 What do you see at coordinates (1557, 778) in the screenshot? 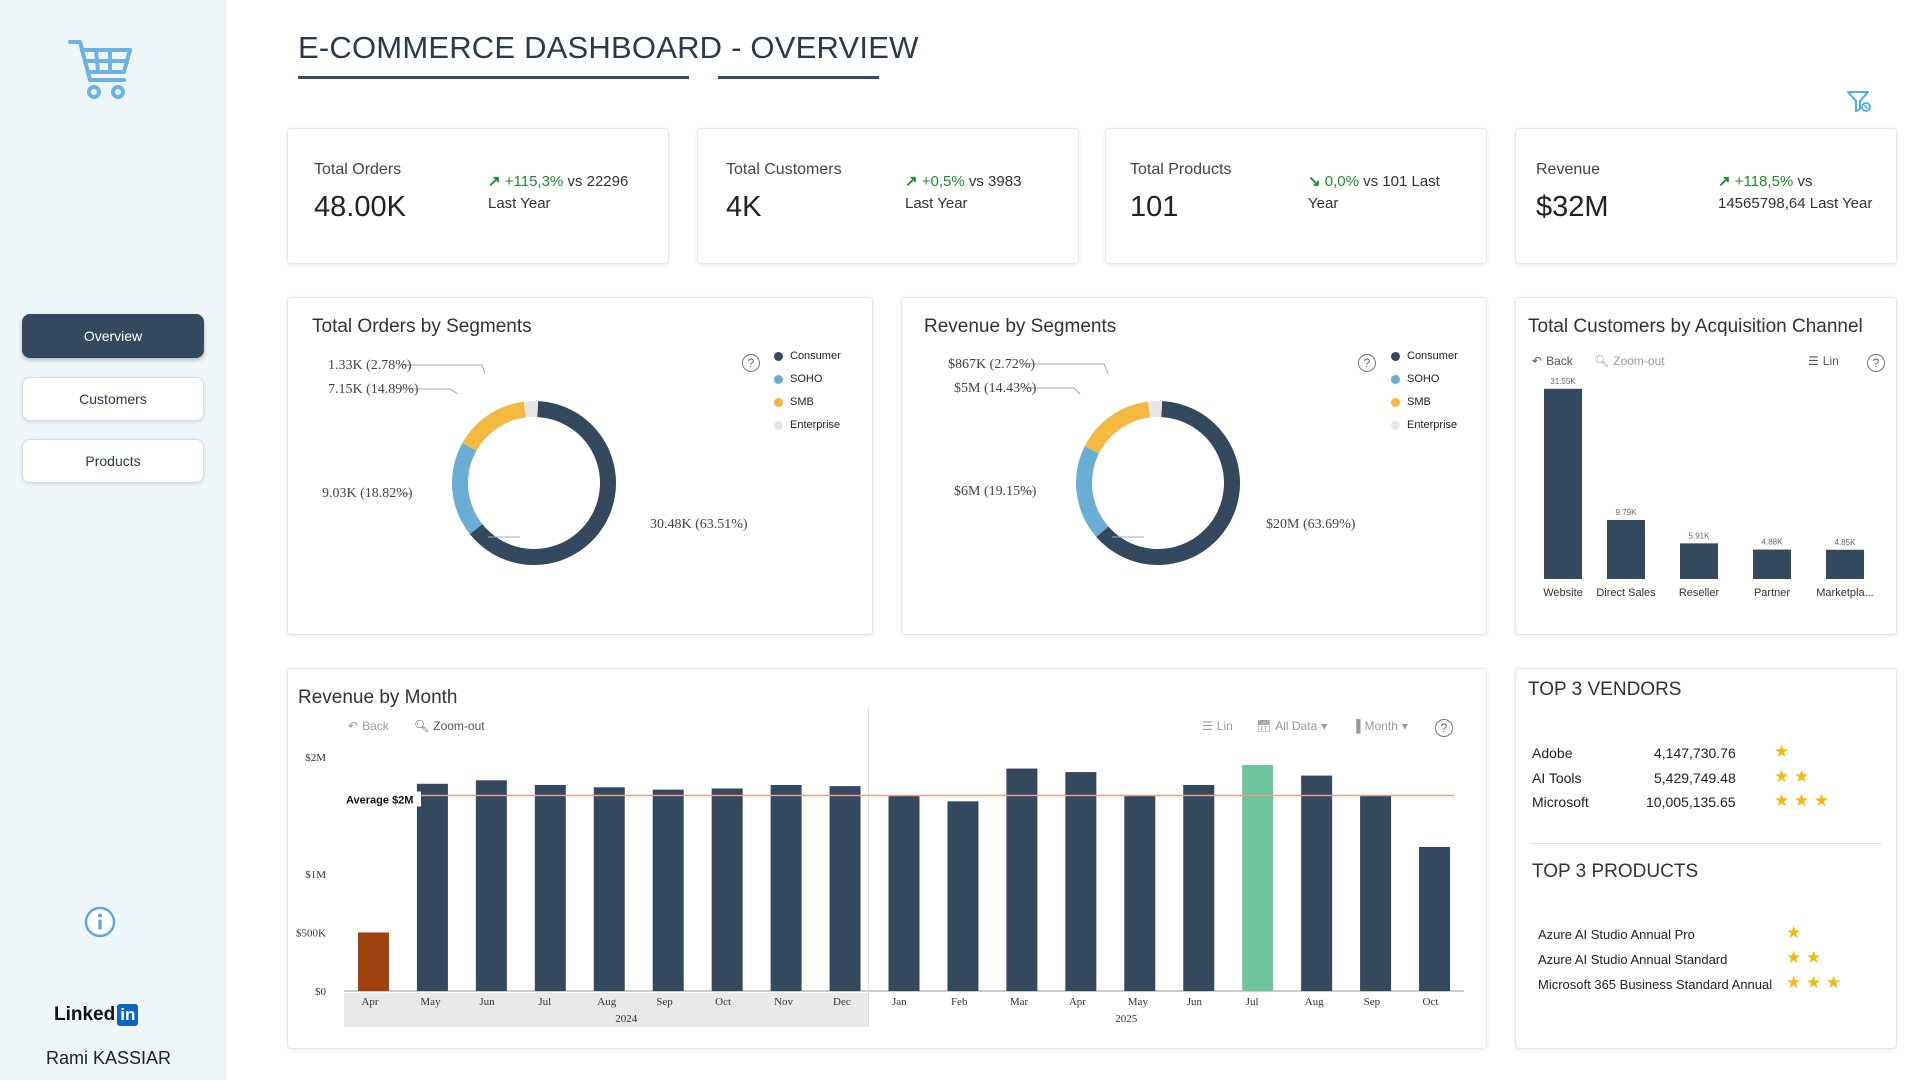
I see `vendor-name: AI Tools` at bounding box center [1557, 778].